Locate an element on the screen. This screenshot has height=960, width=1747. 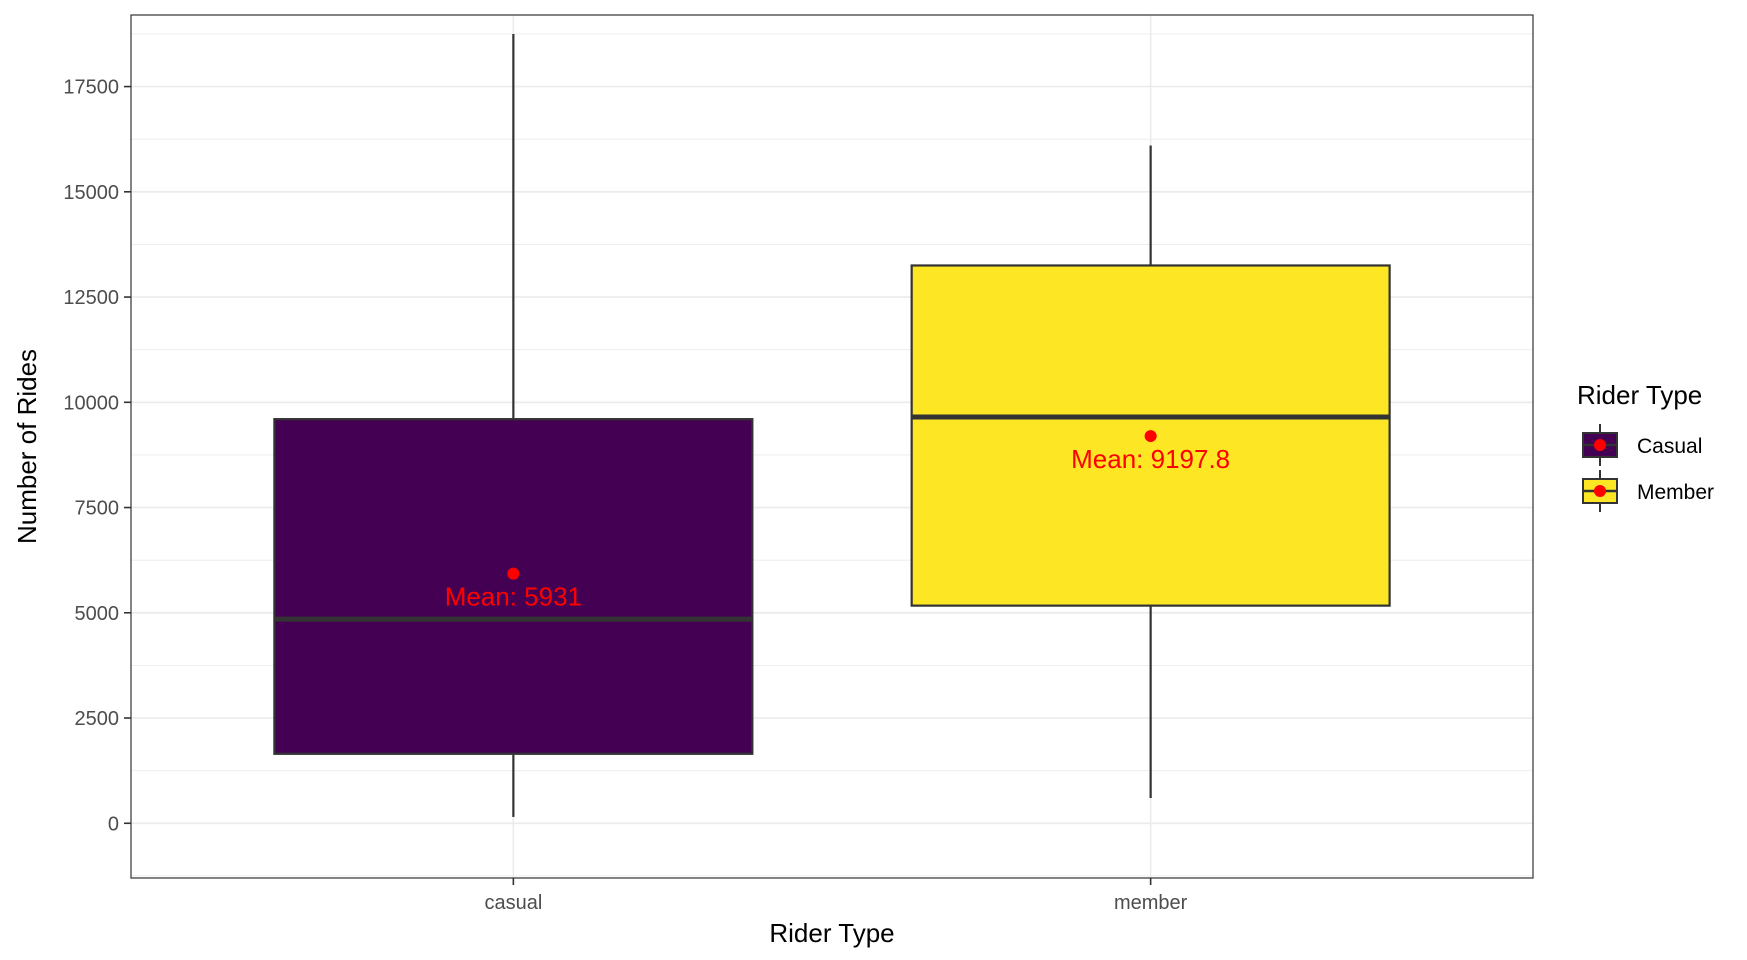
y-axis: 0 2500 5000 7500 10000 12500 15000 17500 is located at coordinates (97, 456).